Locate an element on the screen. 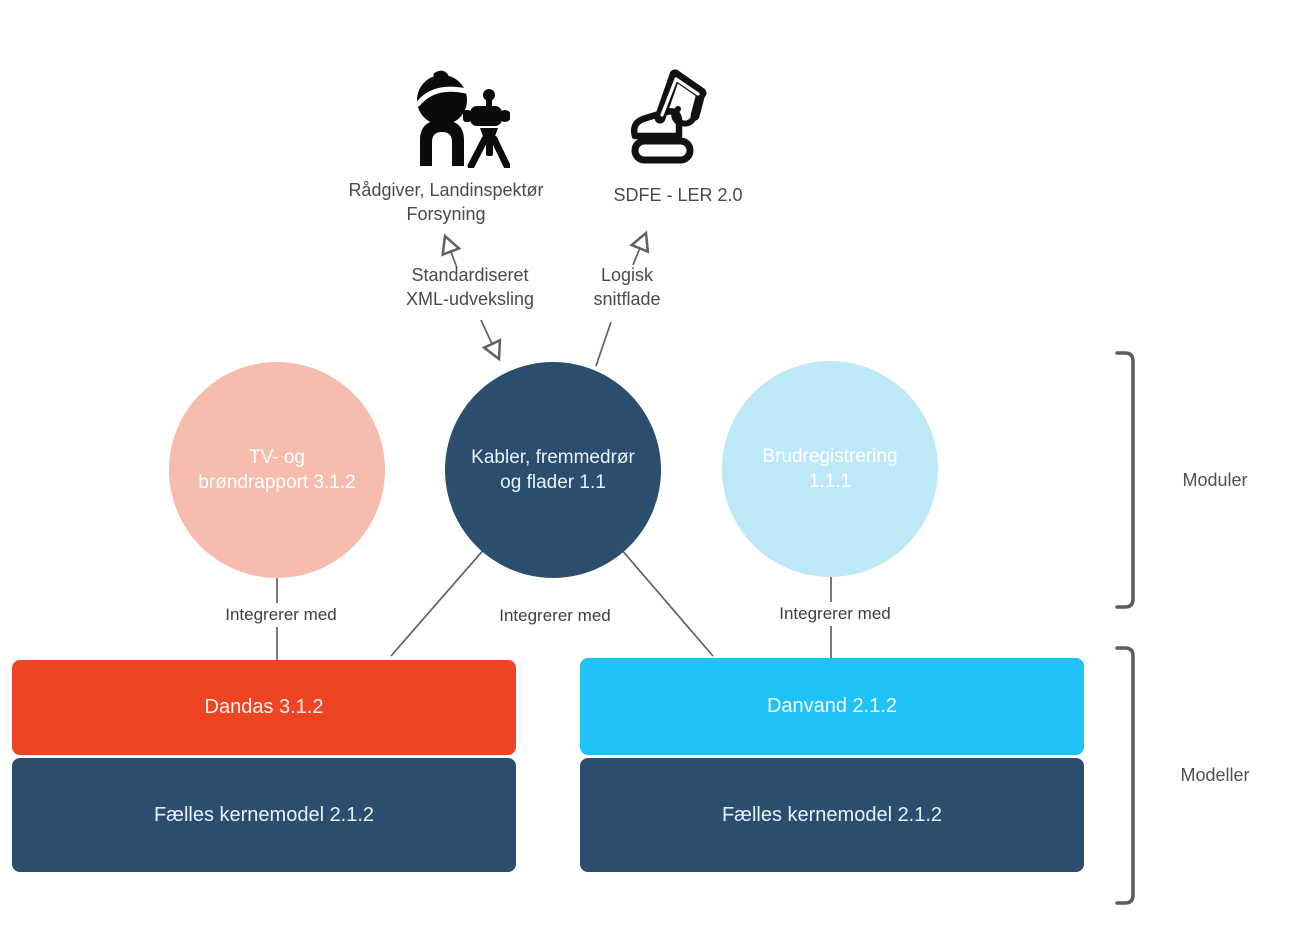  group-label-modeller: Modeller is located at coordinates (1215, 775).